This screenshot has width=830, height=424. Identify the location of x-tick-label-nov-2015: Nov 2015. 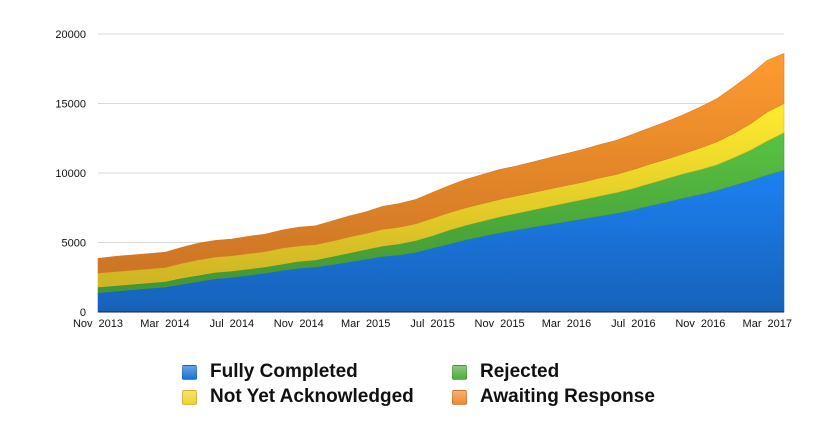
(500, 324).